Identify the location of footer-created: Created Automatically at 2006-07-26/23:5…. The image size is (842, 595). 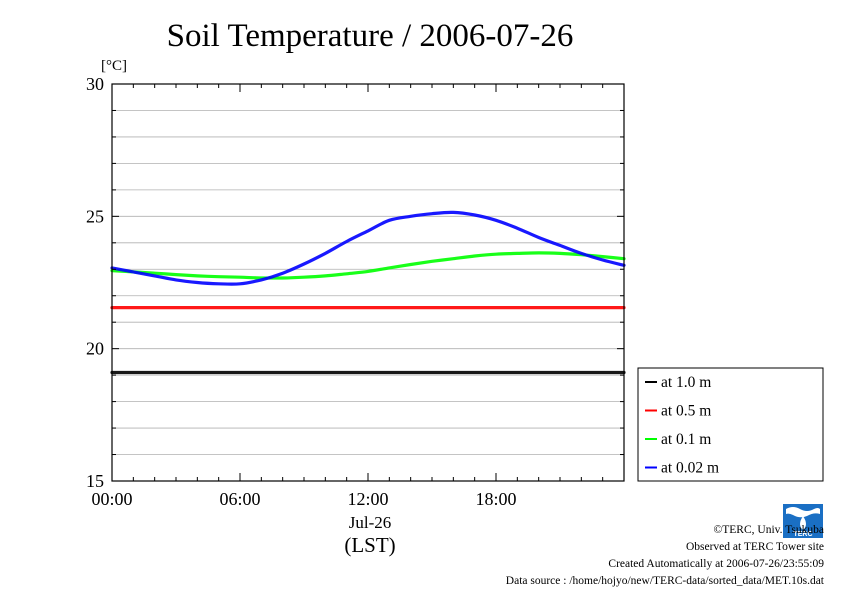
(716, 564).